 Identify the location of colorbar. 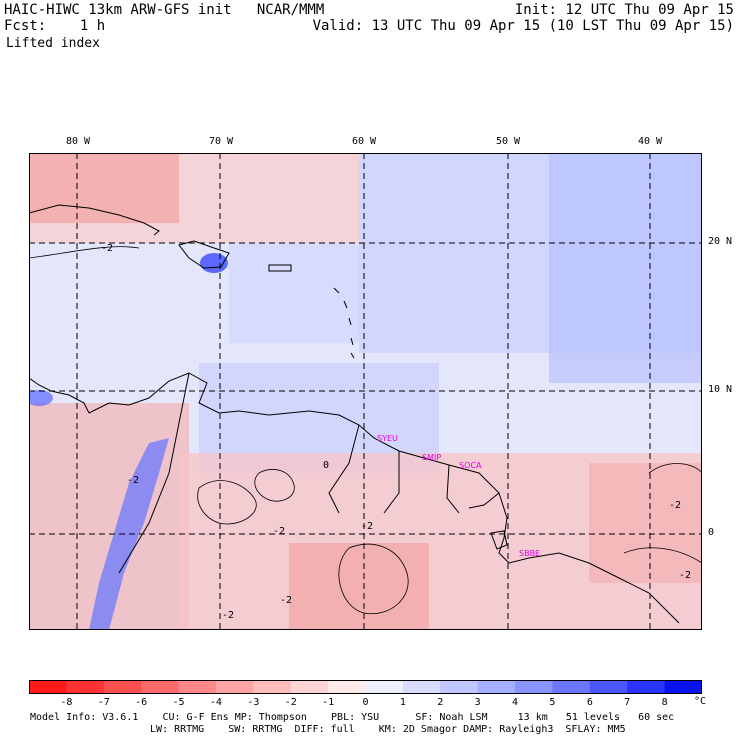
(365, 687).